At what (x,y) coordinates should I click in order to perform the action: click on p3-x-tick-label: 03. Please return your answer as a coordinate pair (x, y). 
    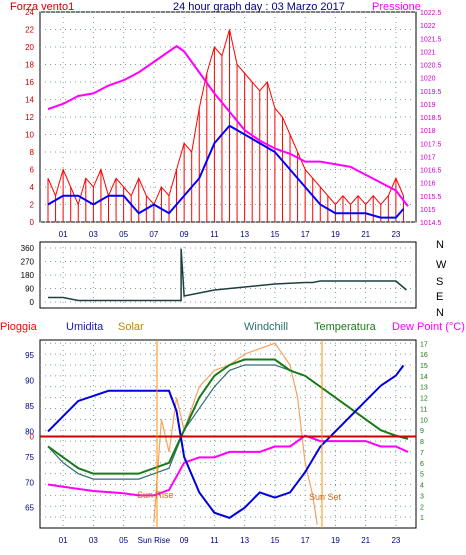
    Looking at the image, I should click on (93, 540).